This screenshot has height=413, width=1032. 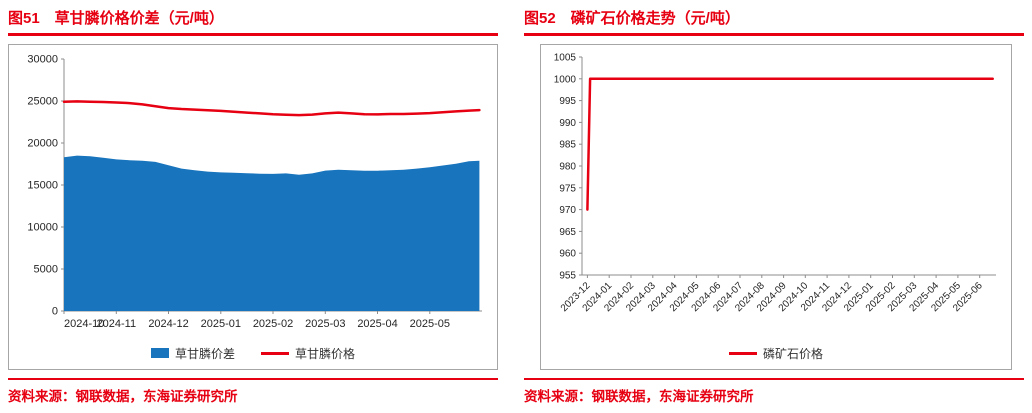 I want to click on figure-52-footer-rule, so click(x=774, y=379).